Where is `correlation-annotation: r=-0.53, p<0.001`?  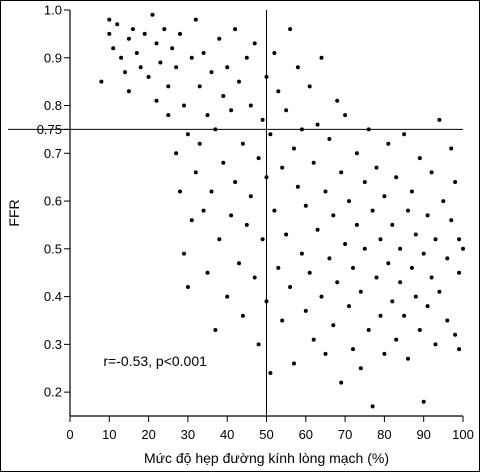 correlation-annotation: r=-0.53, p<0.001 is located at coordinates (155, 361).